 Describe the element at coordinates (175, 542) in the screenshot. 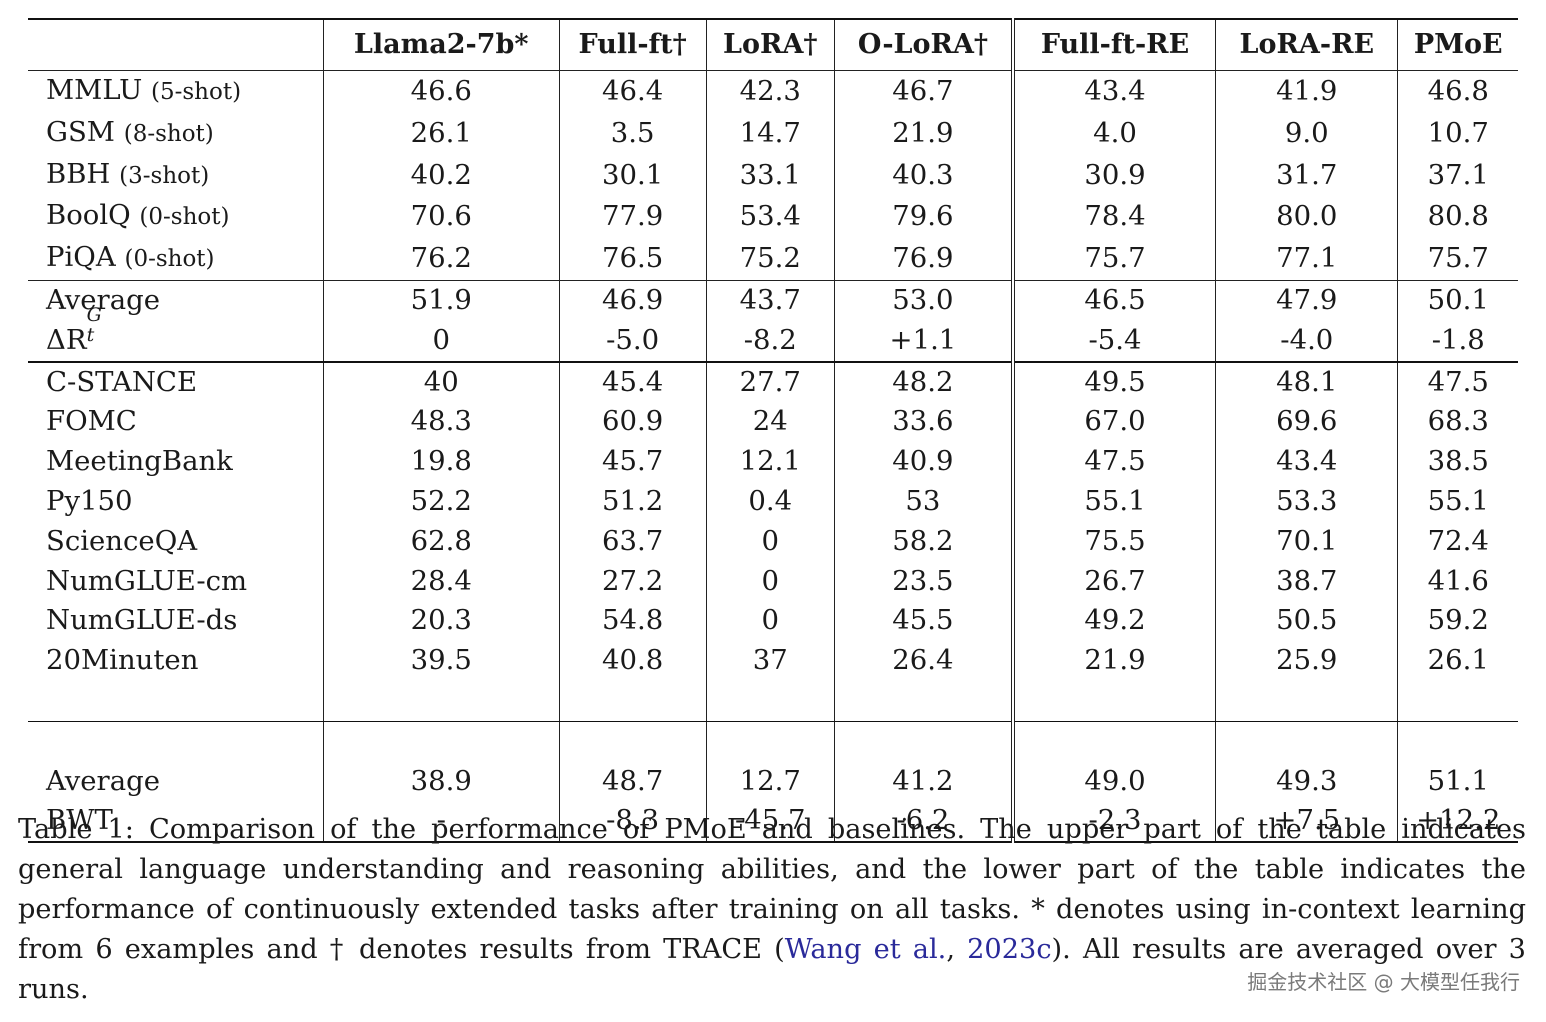

I see `row-label: ScienceQA` at that location.